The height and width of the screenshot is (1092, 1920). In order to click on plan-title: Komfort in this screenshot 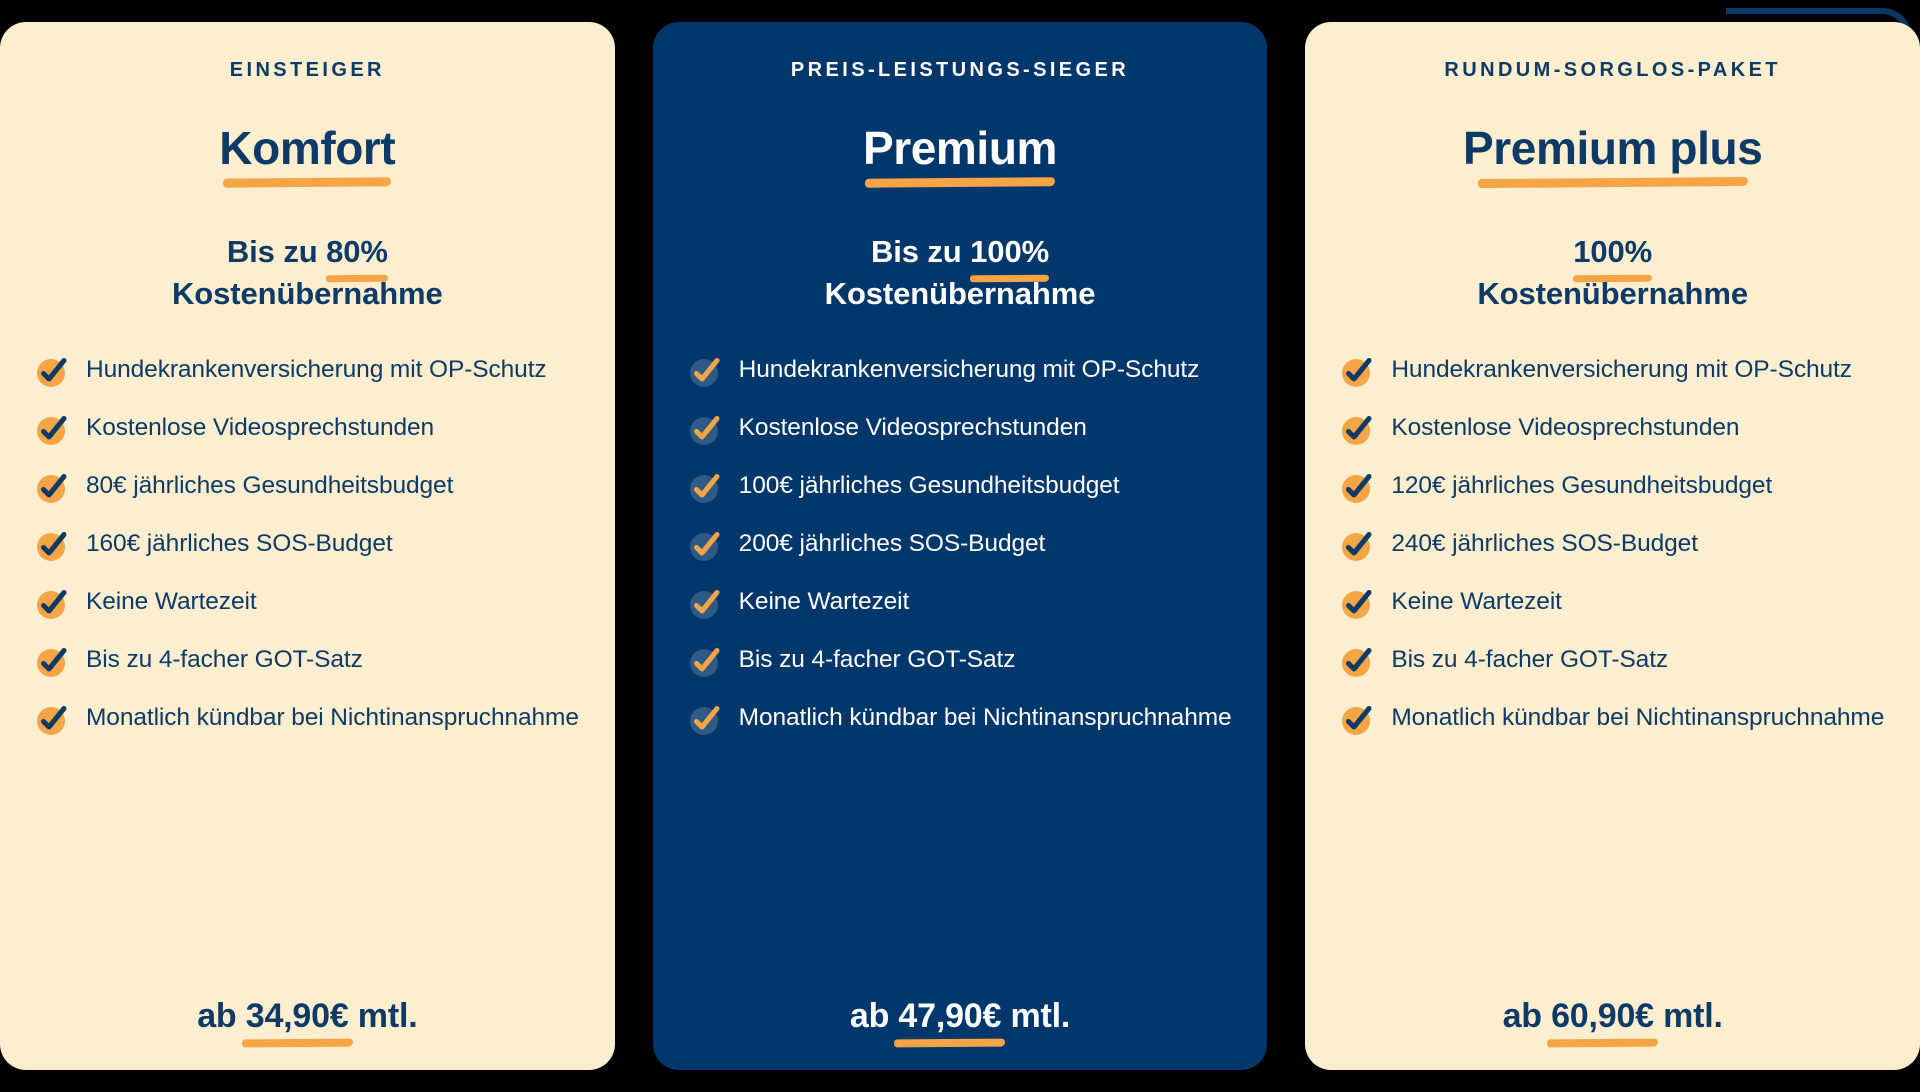, I will do `click(307, 148)`.